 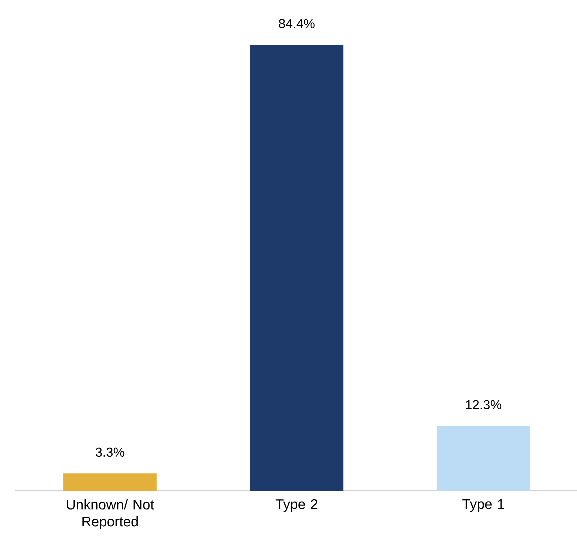 I want to click on x-tick-label: Unknown/ Not Reported, so click(x=110, y=515).